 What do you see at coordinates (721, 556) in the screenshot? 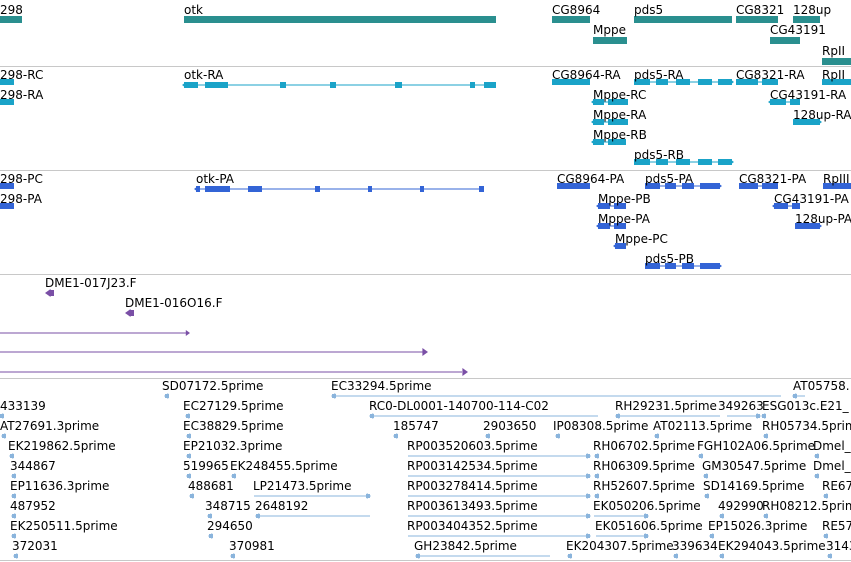
I see `est-ek294043-5prime-arrow` at bounding box center [721, 556].